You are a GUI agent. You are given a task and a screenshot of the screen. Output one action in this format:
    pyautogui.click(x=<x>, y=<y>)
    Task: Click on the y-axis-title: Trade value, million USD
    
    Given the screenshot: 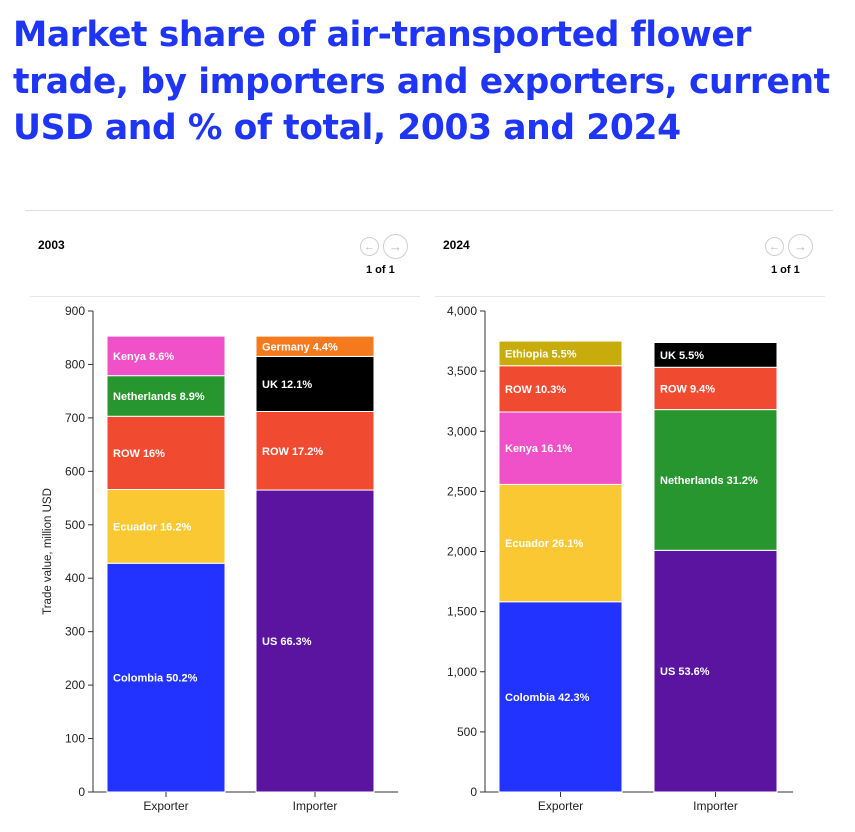 What is the action you would take?
    pyautogui.click(x=48, y=551)
    